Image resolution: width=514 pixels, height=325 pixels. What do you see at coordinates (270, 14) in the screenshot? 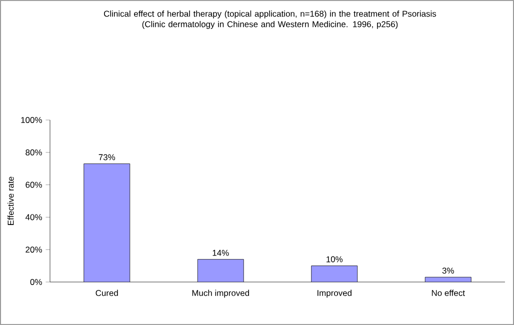
I see `chart-title: Clinical effect of herbal therapy (topical application, n=168) in the treatment of Psoriasis` at bounding box center [270, 14].